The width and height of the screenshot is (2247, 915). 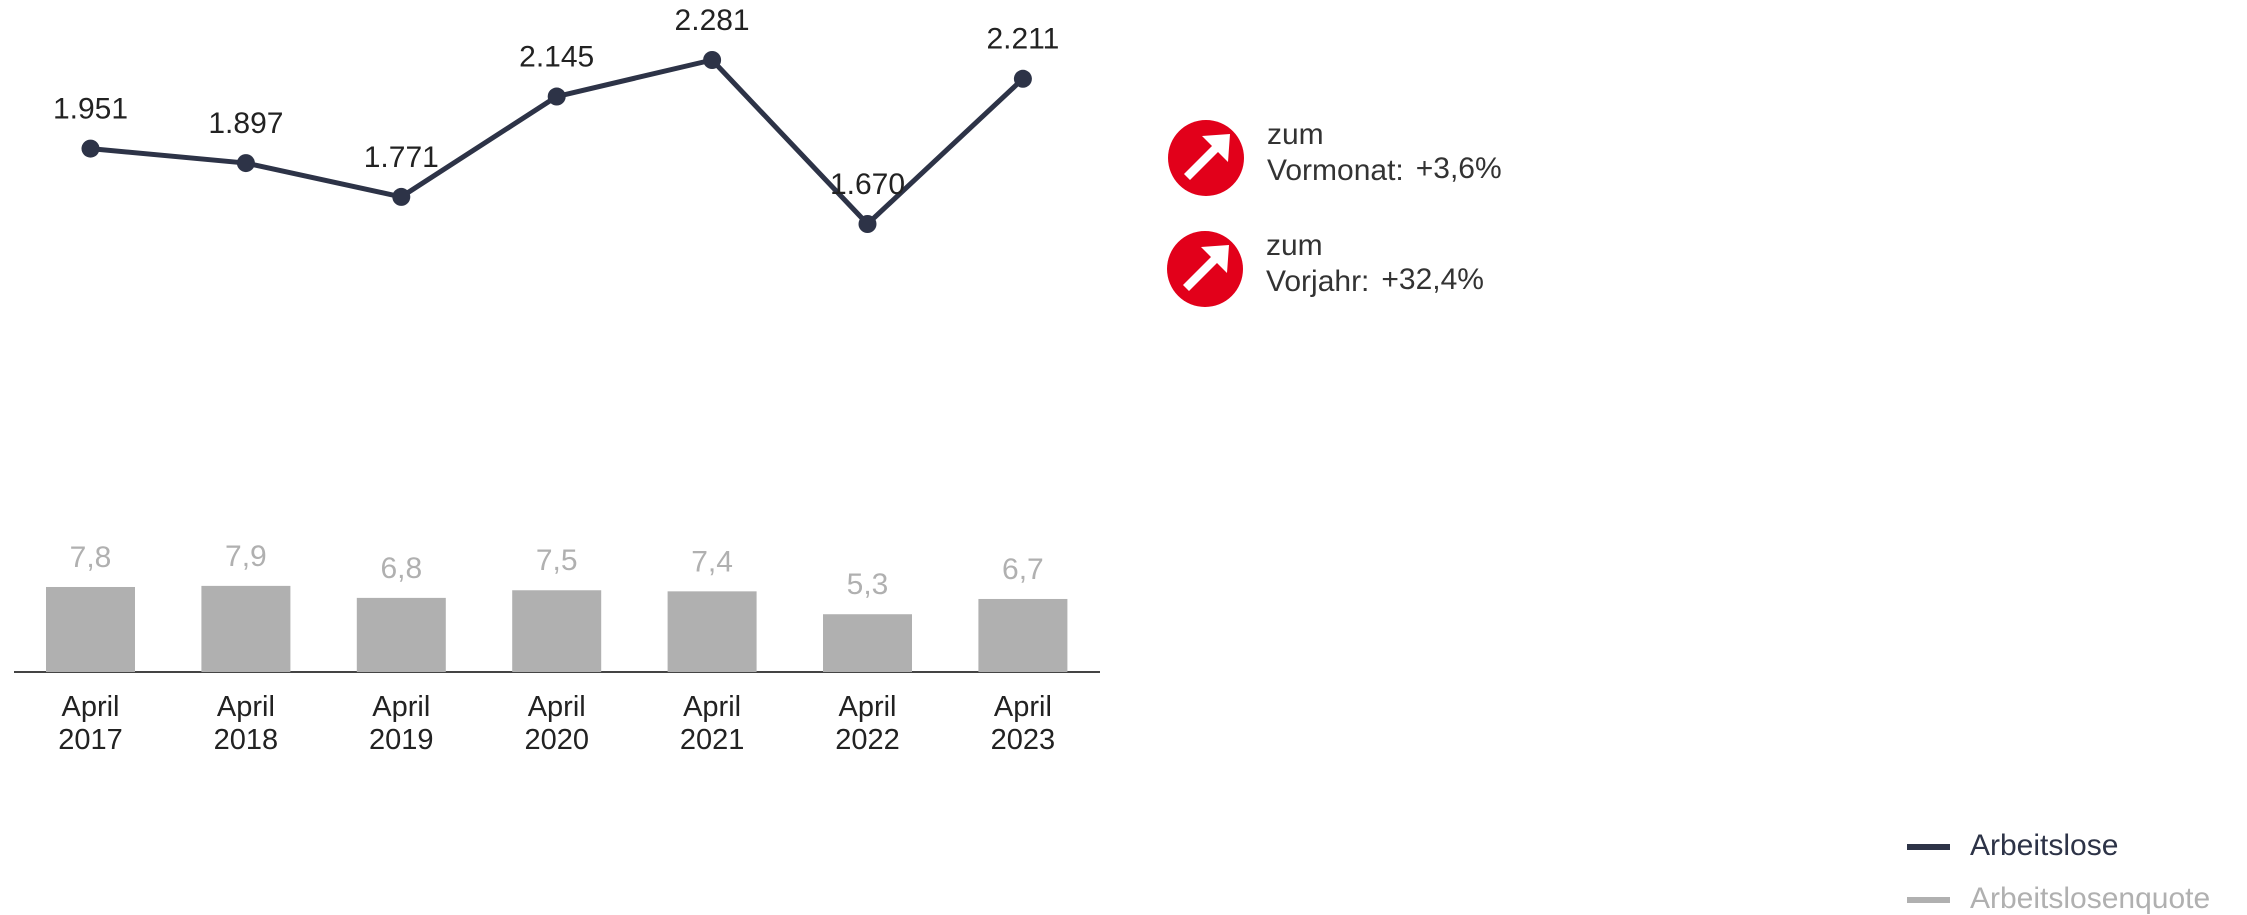 What do you see at coordinates (1432, 279) in the screenshot?
I see `indicator-value: +32,4%` at bounding box center [1432, 279].